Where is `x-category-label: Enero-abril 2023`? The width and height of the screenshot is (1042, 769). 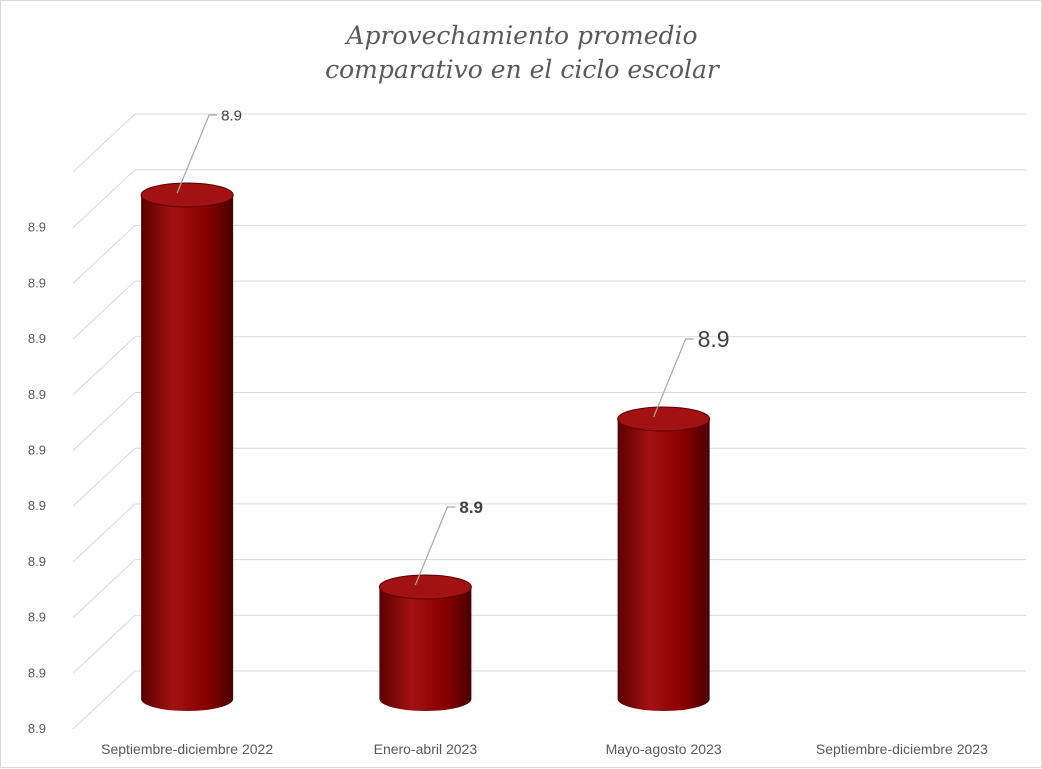
x-category-label: Enero-abril 2023 is located at coordinates (426, 749).